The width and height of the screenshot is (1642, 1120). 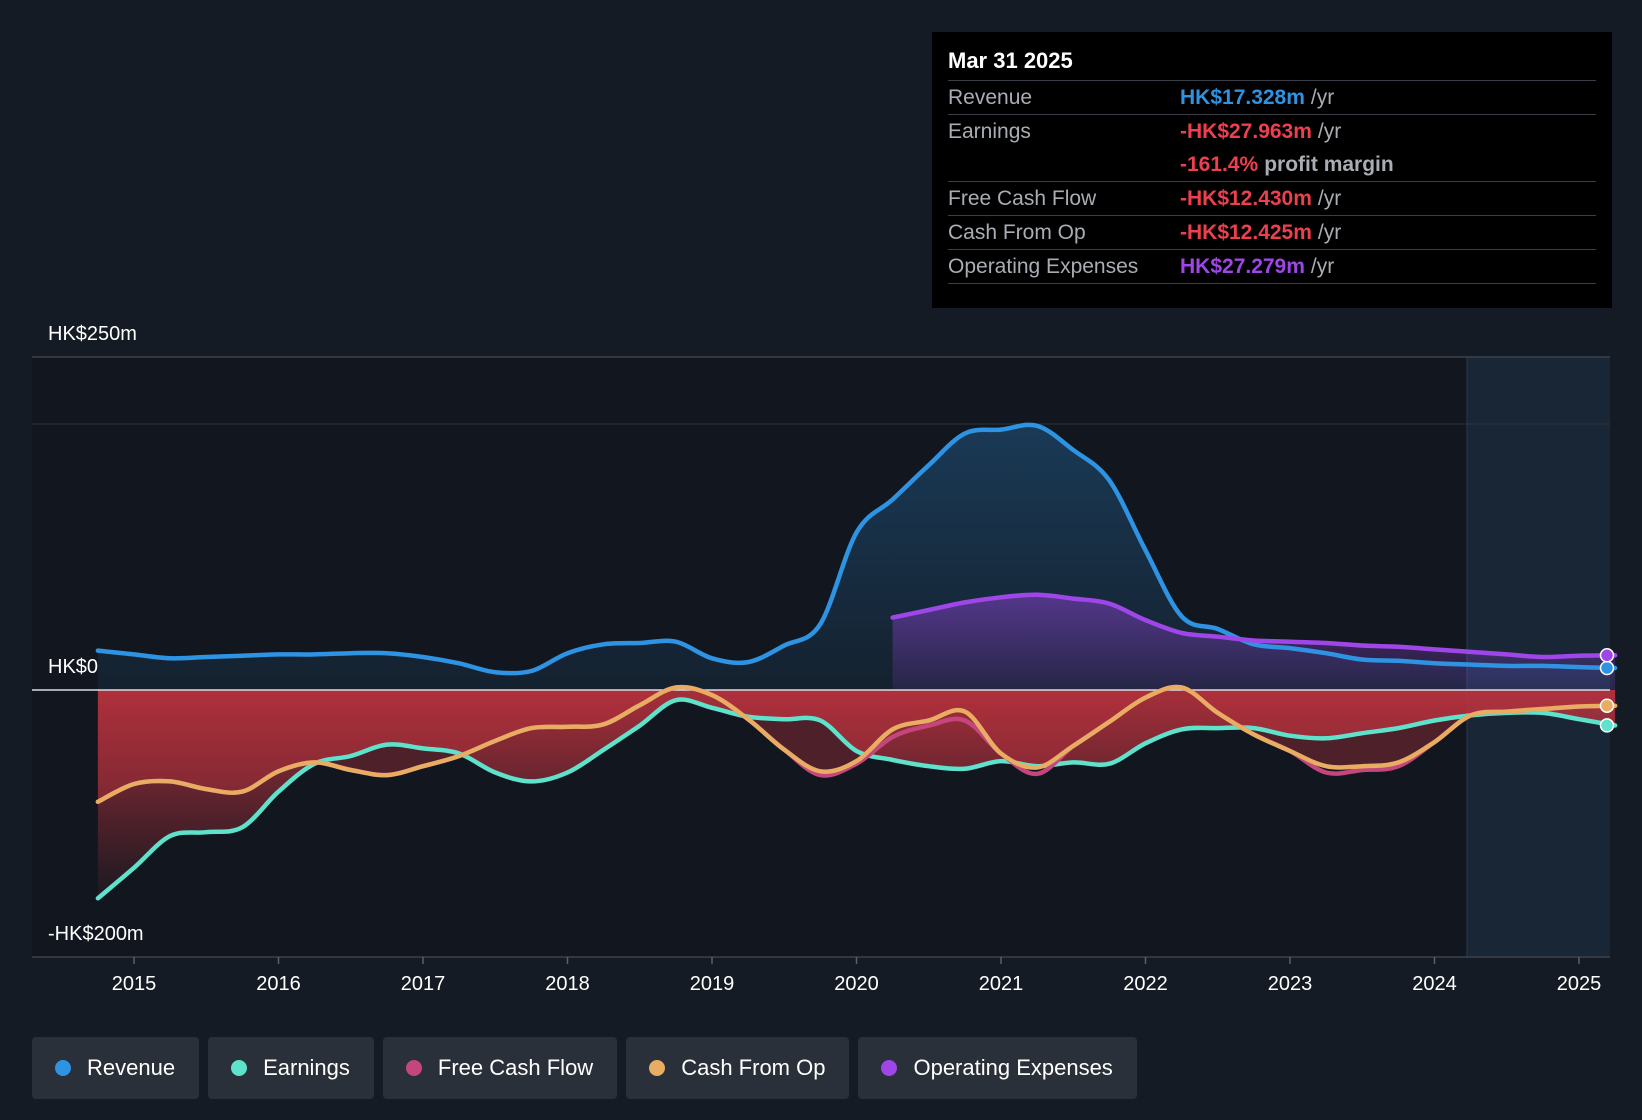 I want to click on opex-dot-icon, so click(x=889, y=1068).